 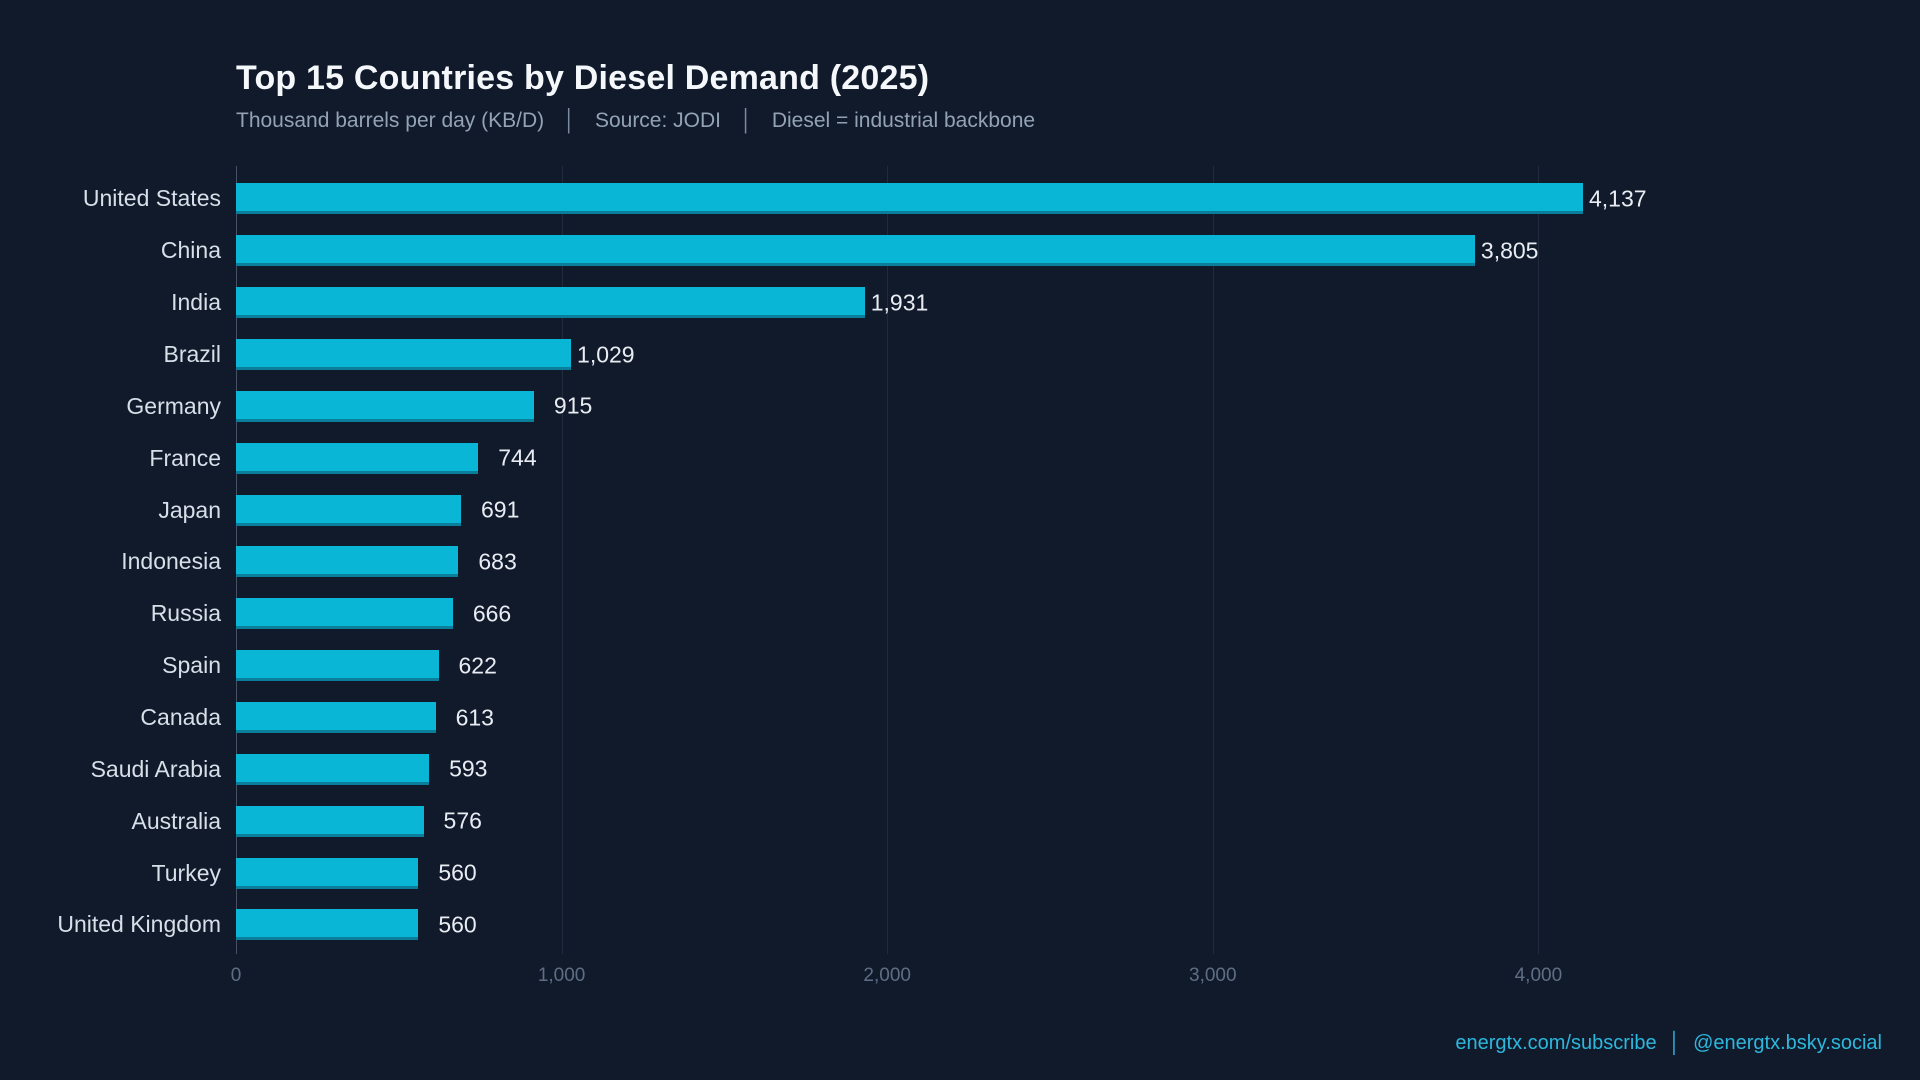 What do you see at coordinates (517, 457) in the screenshot?
I see `value-label: 744` at bounding box center [517, 457].